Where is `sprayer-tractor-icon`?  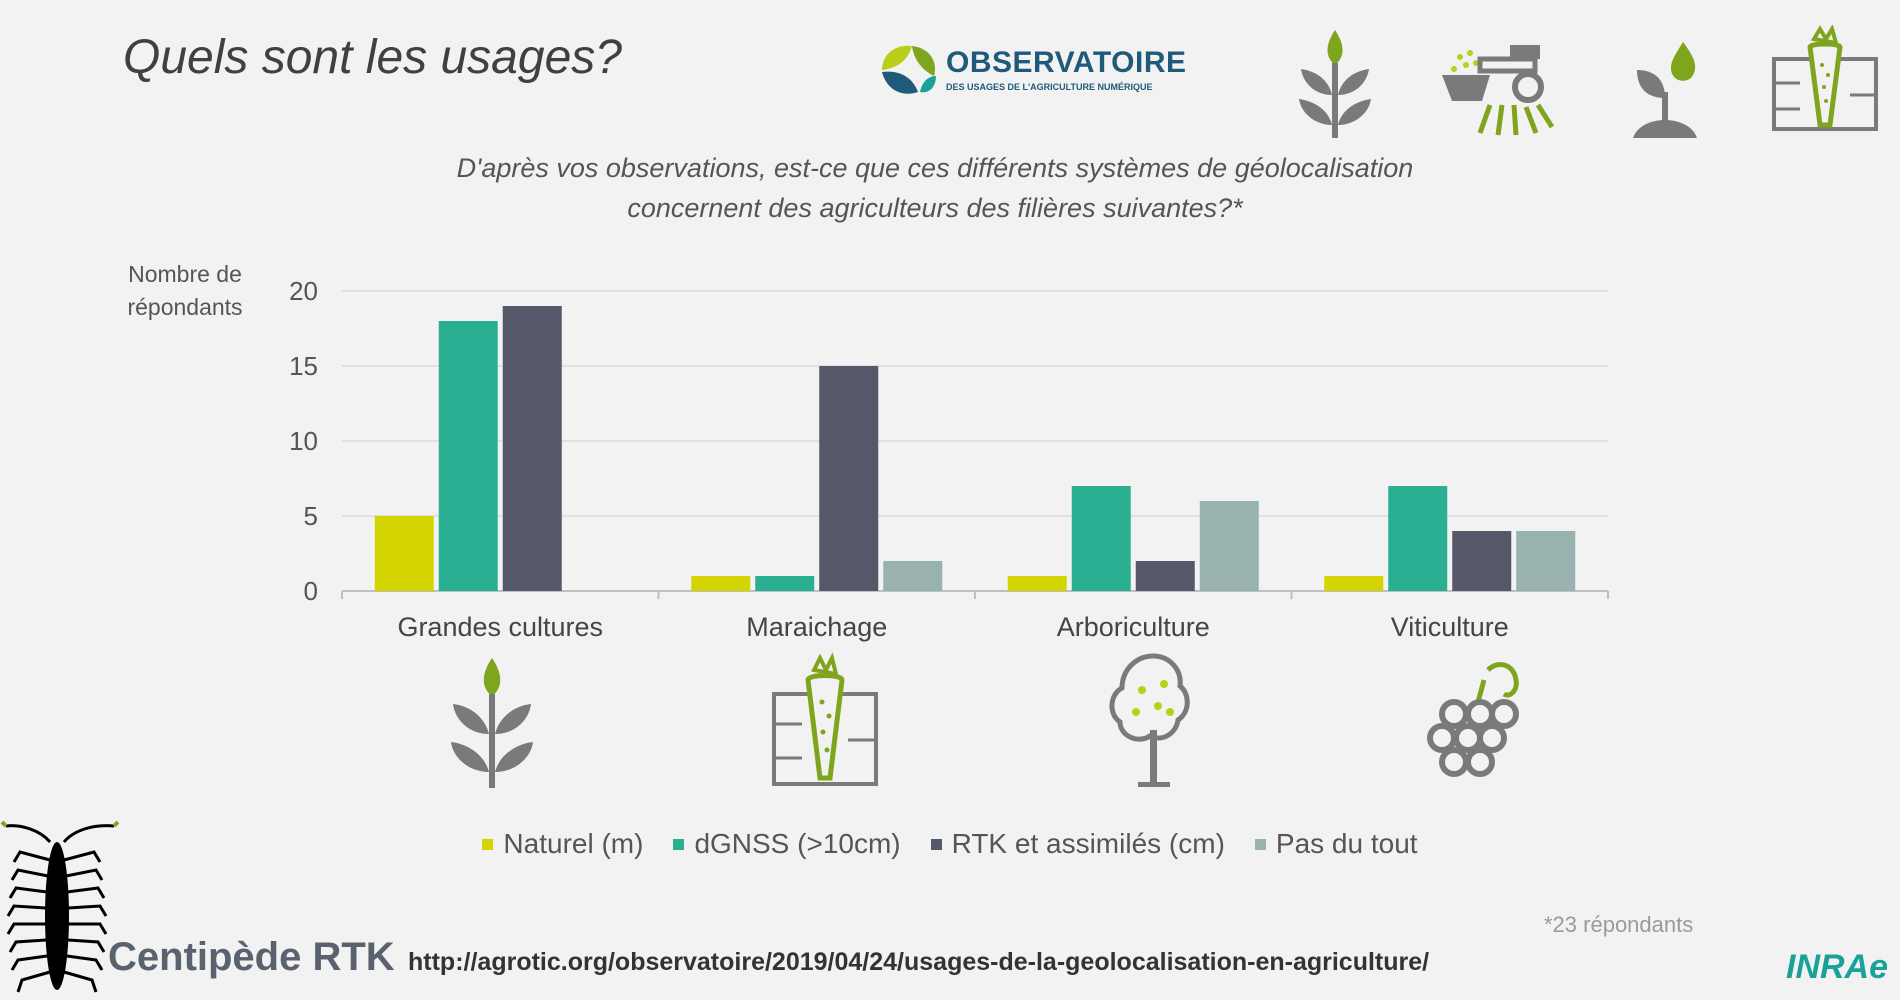
sprayer-tractor-icon is located at coordinates (1498, 90).